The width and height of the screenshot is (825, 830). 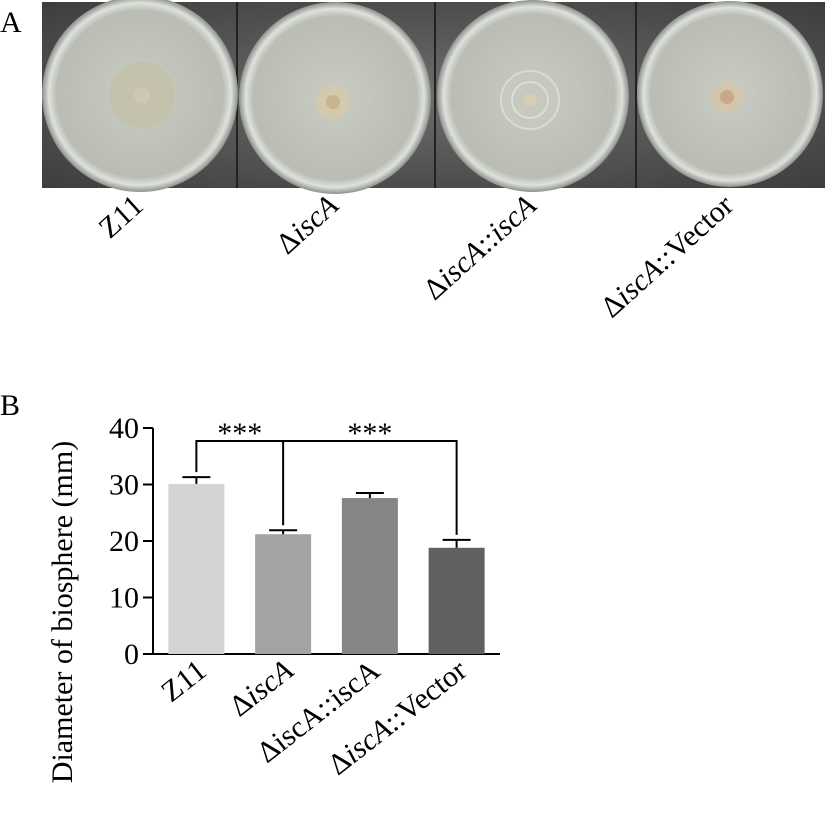 What do you see at coordinates (121, 217) in the screenshot?
I see `photo-label: Z11` at bounding box center [121, 217].